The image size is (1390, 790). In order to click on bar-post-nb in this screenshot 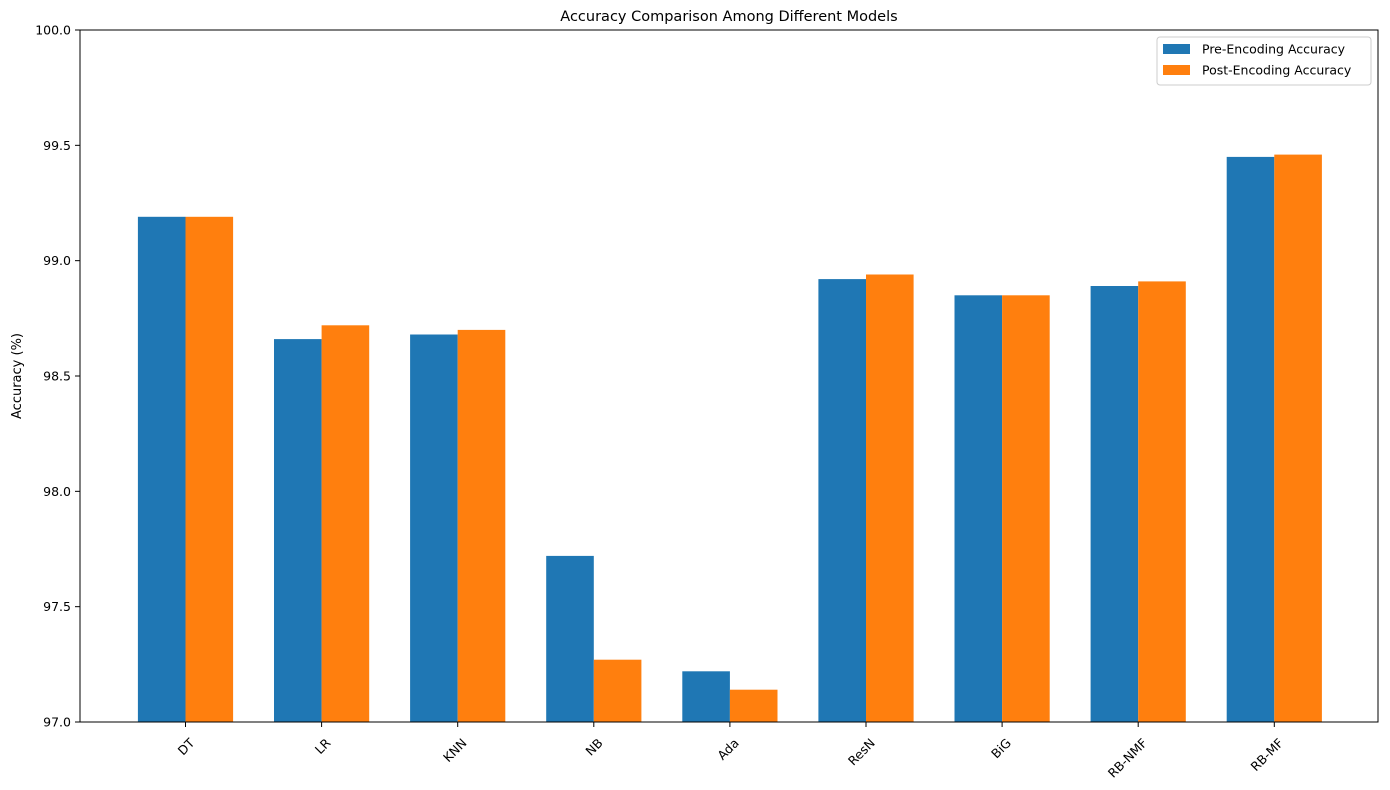, I will do `click(617, 690)`.